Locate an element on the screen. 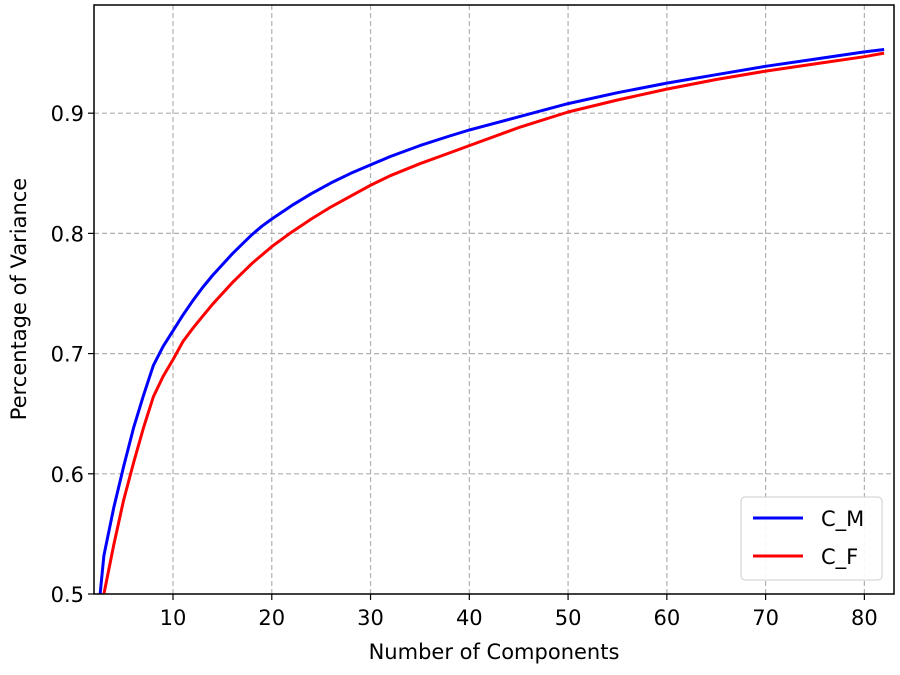 Image resolution: width=900 pixels, height=675 pixels. y-tick-label: 0.5 is located at coordinates (67, 595).